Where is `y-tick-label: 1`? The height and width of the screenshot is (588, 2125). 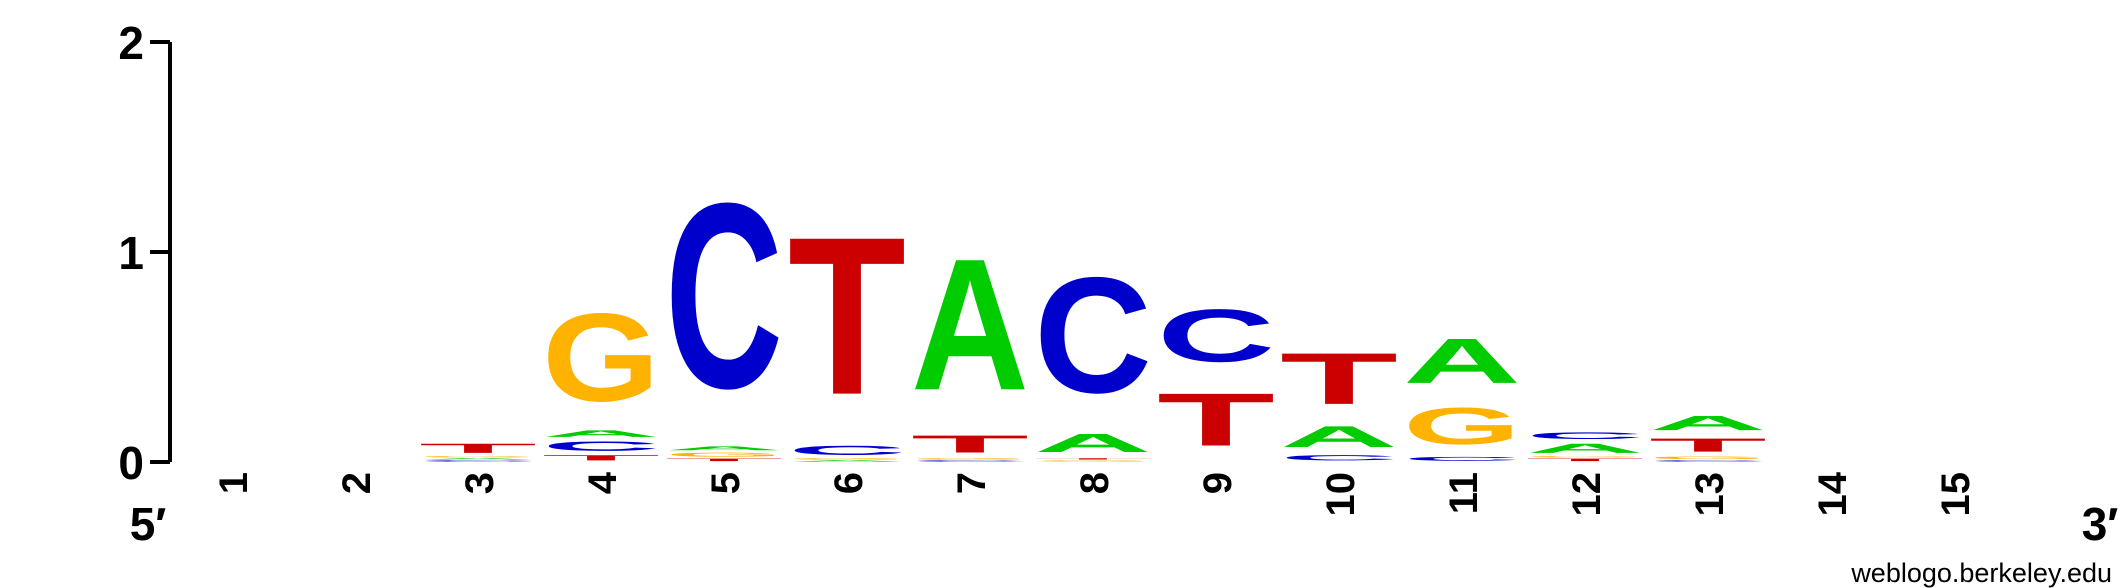 y-tick-label: 1 is located at coordinates (131, 253).